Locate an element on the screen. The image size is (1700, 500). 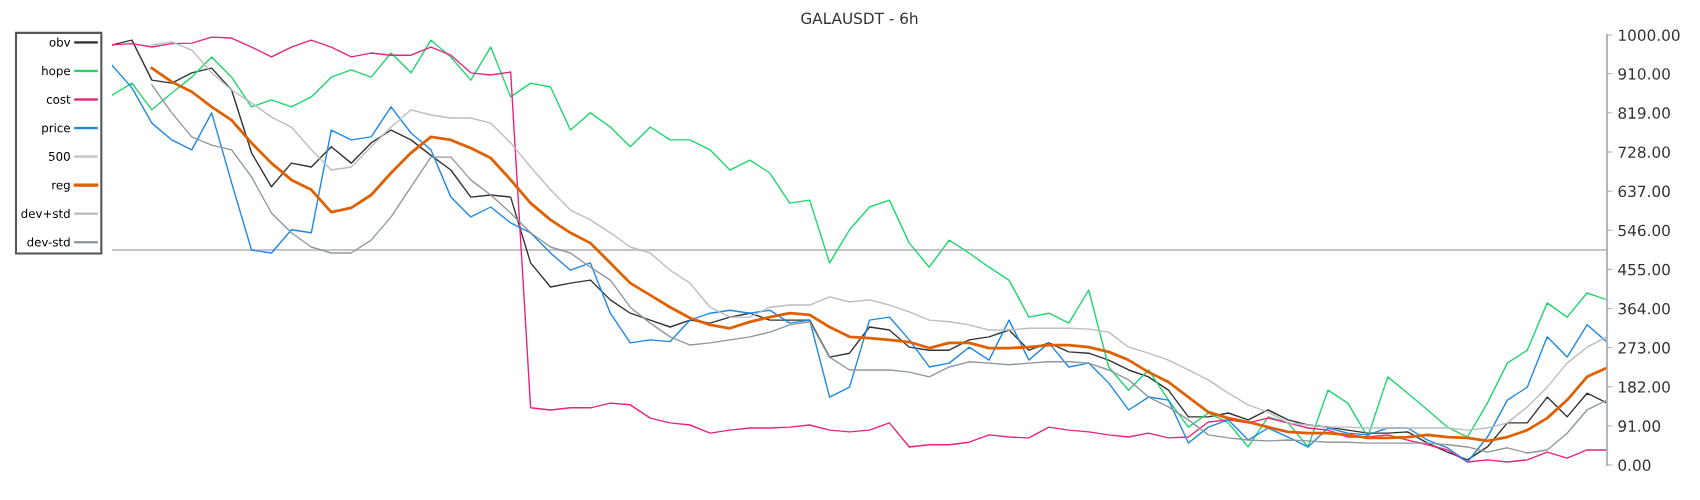
y-tick-label: 364.00 is located at coordinates (1644, 308).